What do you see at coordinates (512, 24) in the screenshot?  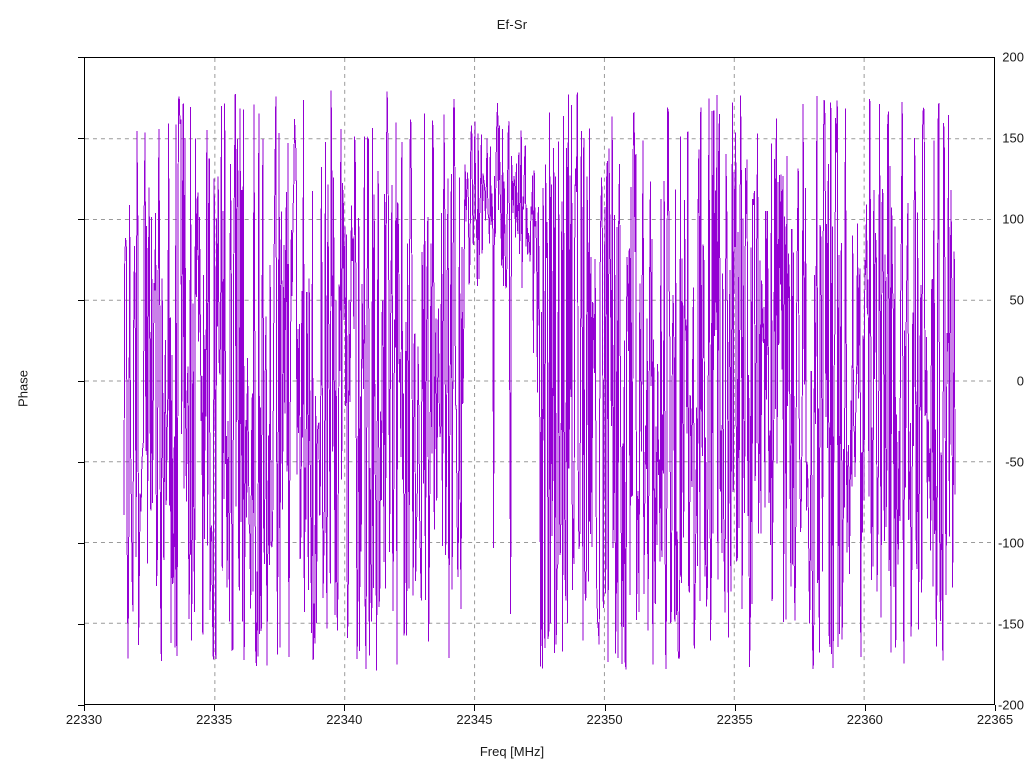 I see `chart-title: Ef-Sr` at bounding box center [512, 24].